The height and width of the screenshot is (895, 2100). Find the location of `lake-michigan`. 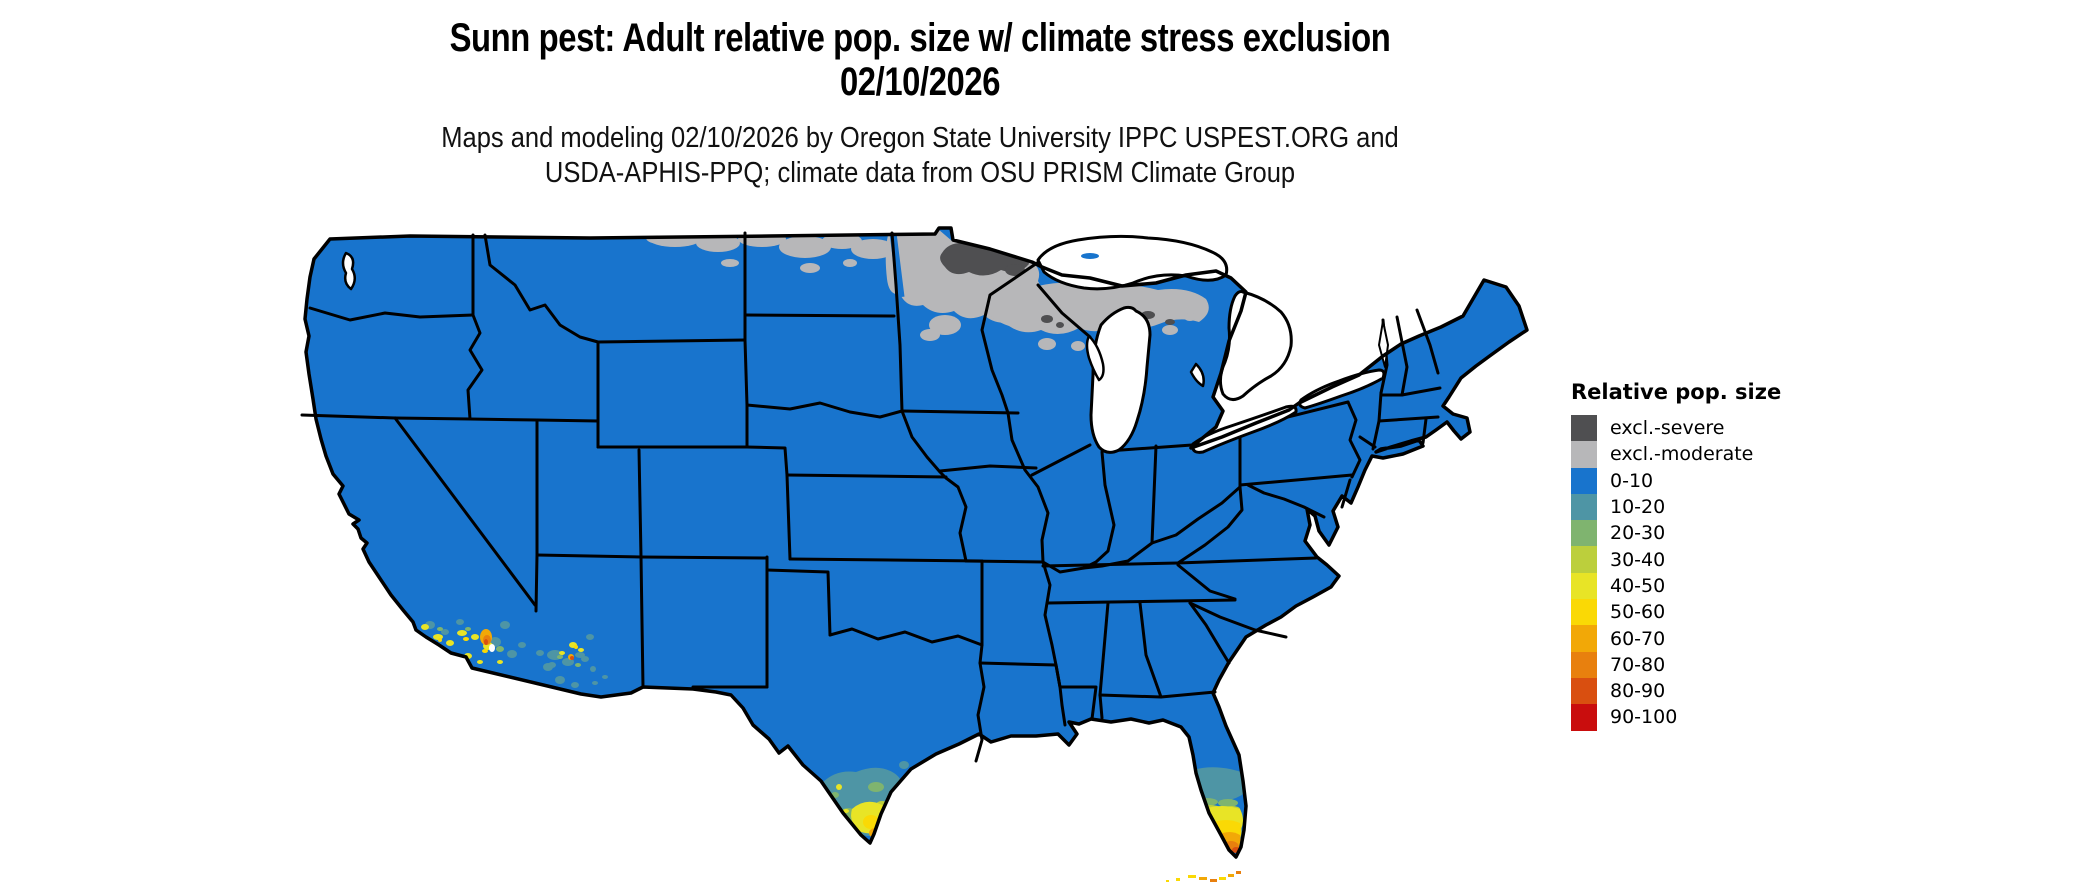

lake-michigan is located at coordinates (1120, 379).